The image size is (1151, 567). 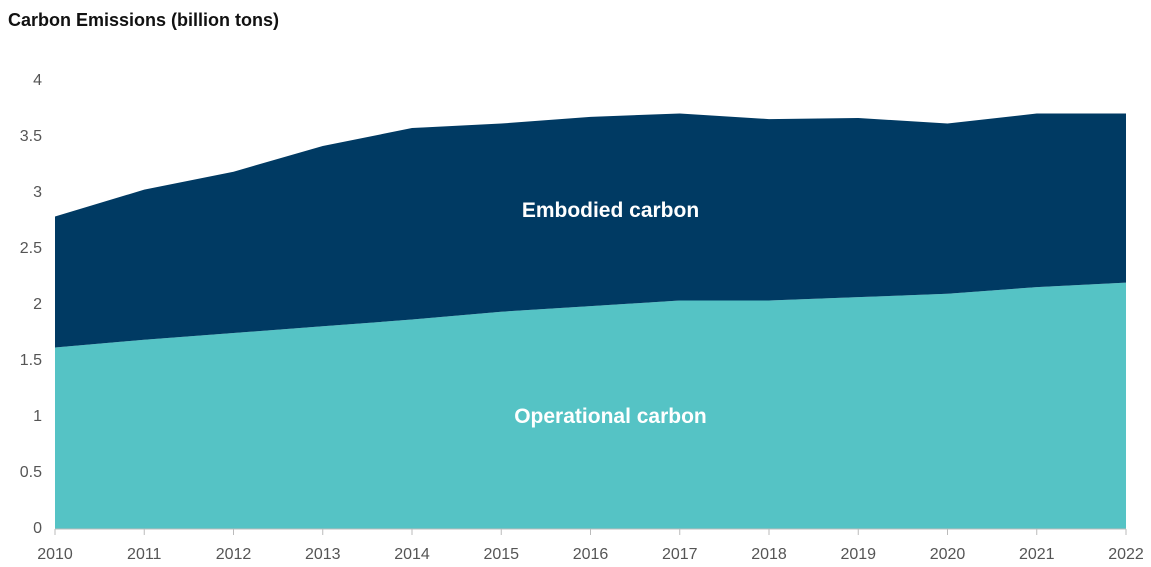 What do you see at coordinates (323, 554) in the screenshot?
I see `x-tick-label: 2013` at bounding box center [323, 554].